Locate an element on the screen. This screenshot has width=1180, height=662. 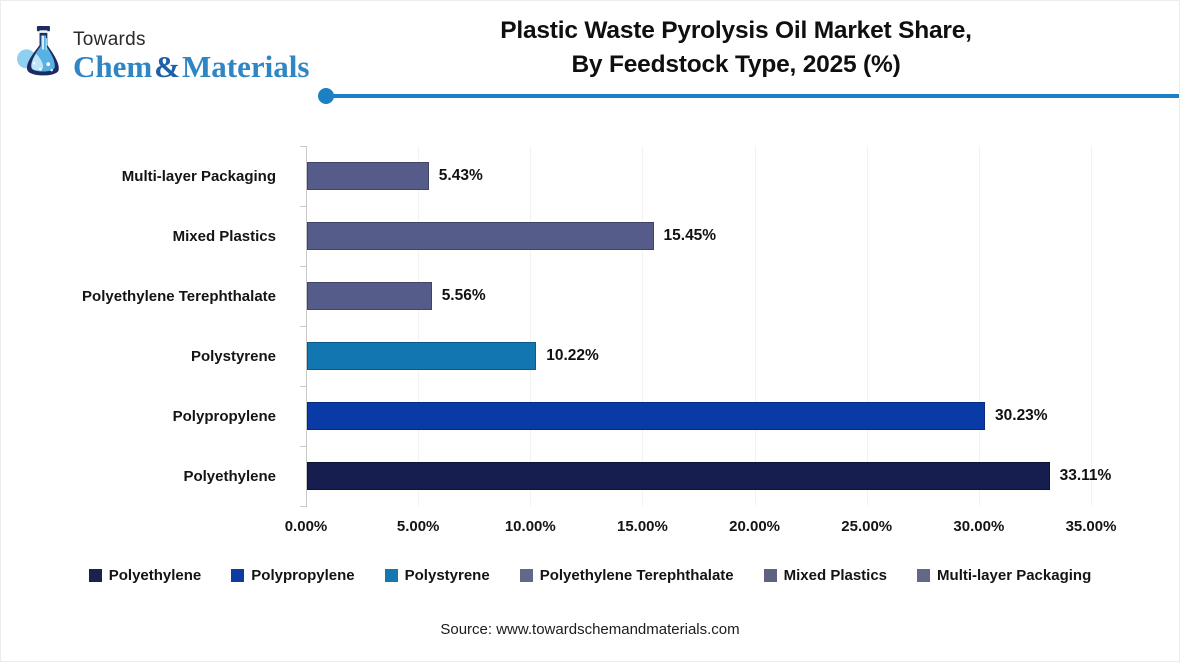
legend-item: Polypropylene is located at coordinates (293, 575).